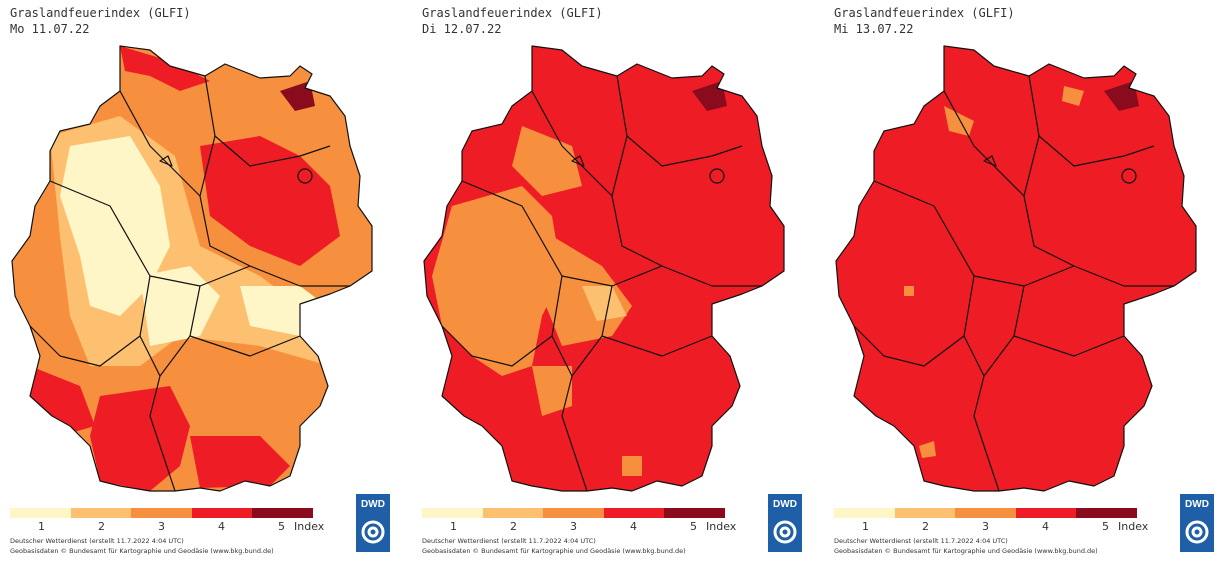  What do you see at coordinates (874, 29) in the screenshot?
I see `panel-date: Mi 13.07.22` at bounding box center [874, 29].